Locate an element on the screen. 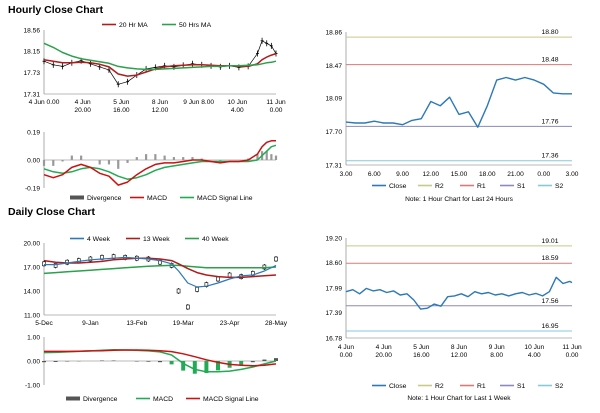 The image size is (600, 413). daily-week-x-tick-label: 8 Jun is located at coordinates (459, 347).